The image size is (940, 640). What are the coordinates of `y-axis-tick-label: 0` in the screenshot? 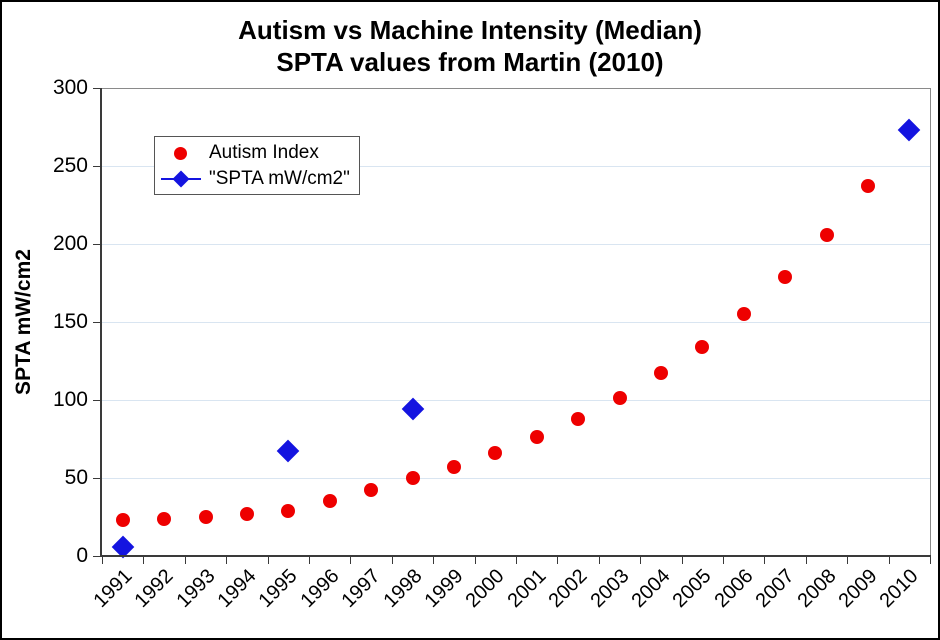 It's located at (82, 555).